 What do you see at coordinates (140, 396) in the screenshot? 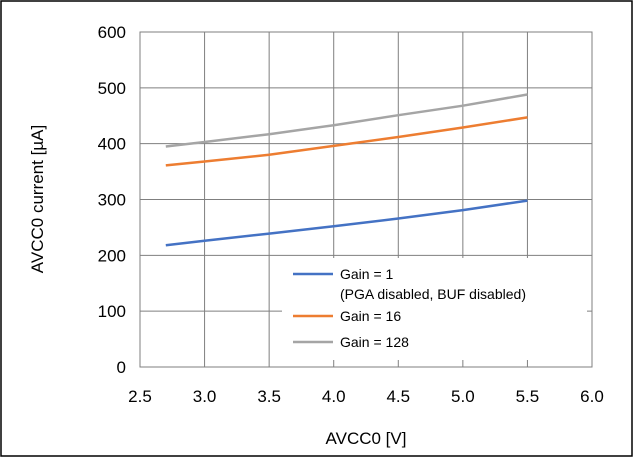
I see `x-tick-label: 2.5` at bounding box center [140, 396].